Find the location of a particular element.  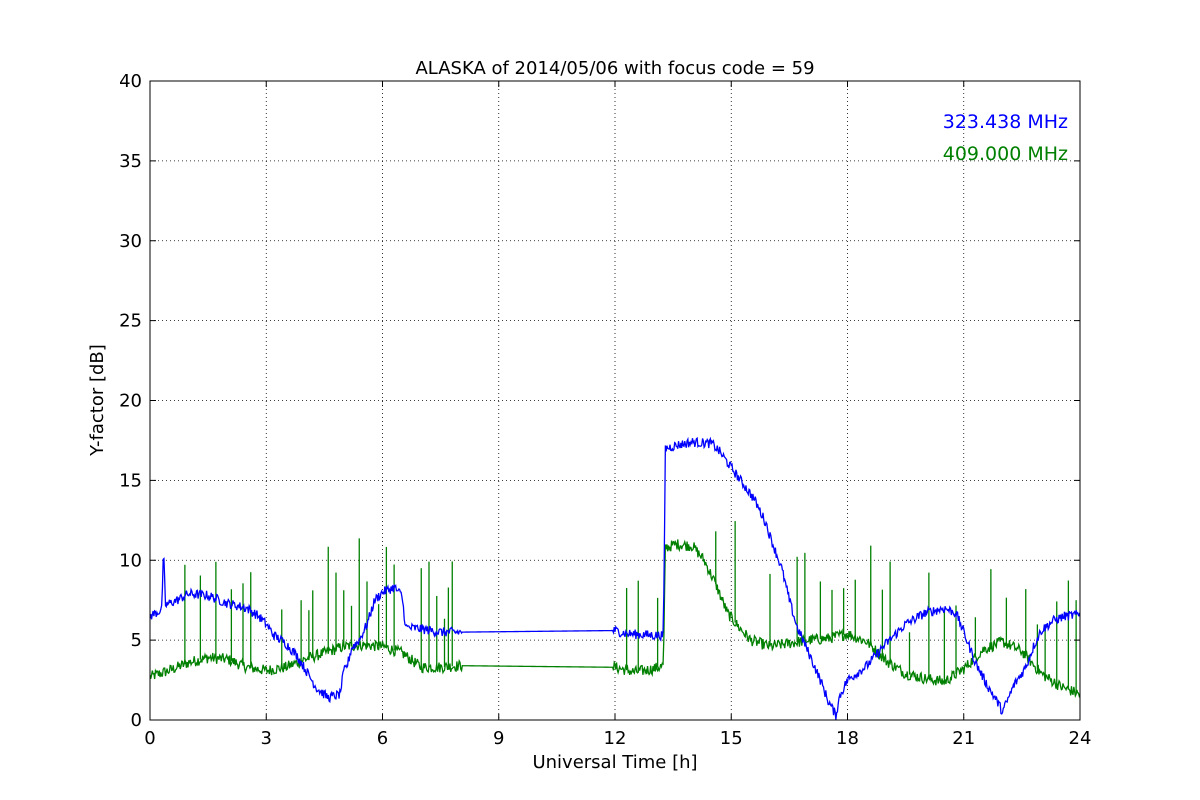

y-tick-label: 40 is located at coordinates (130, 81).